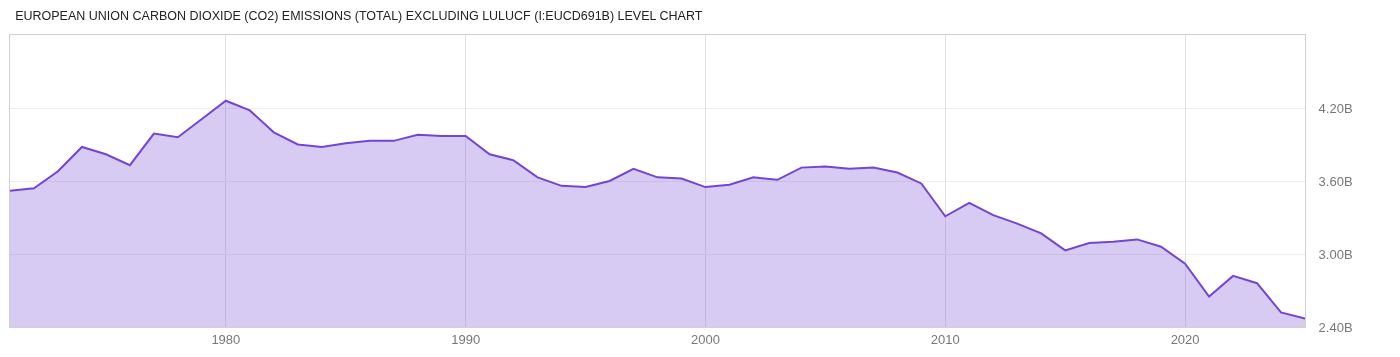 Image resolution: width=1400 pixels, height=357 pixels. What do you see at coordinates (705, 339) in the screenshot?
I see `x-tick-label: 2000` at bounding box center [705, 339].